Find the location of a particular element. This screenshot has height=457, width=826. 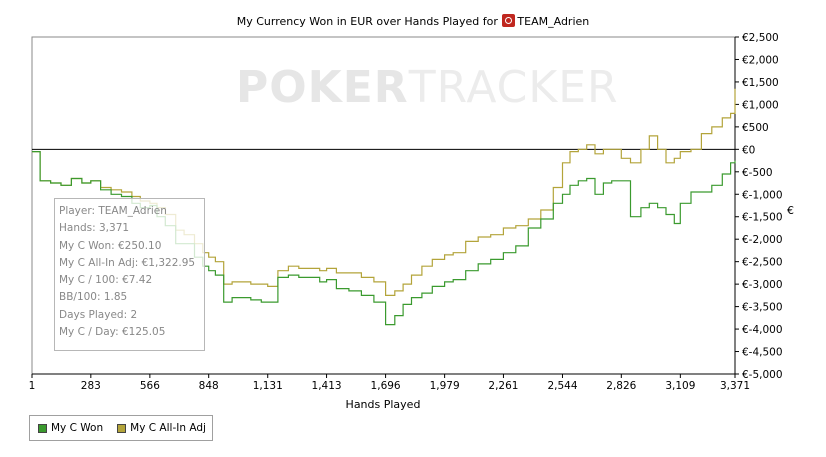

pokerstars-logo-icon is located at coordinates (509, 20).